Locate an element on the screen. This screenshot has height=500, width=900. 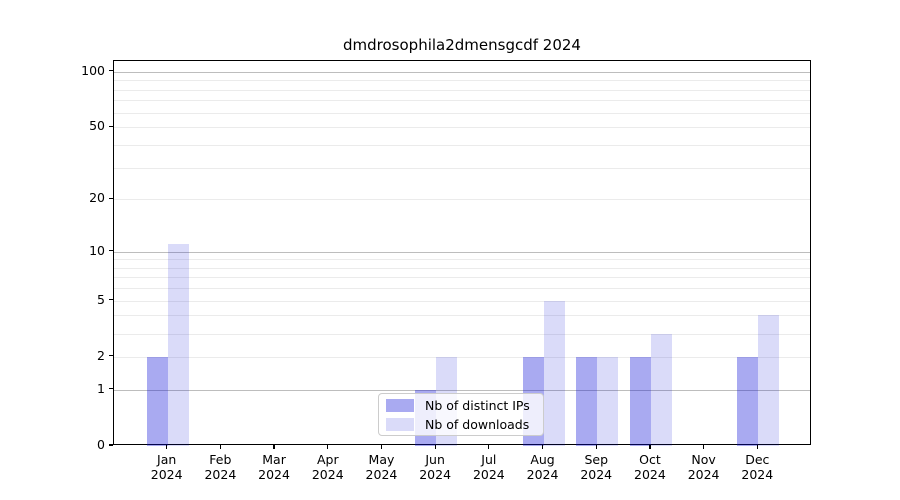
bar-downloads-dec is located at coordinates (769, 380).